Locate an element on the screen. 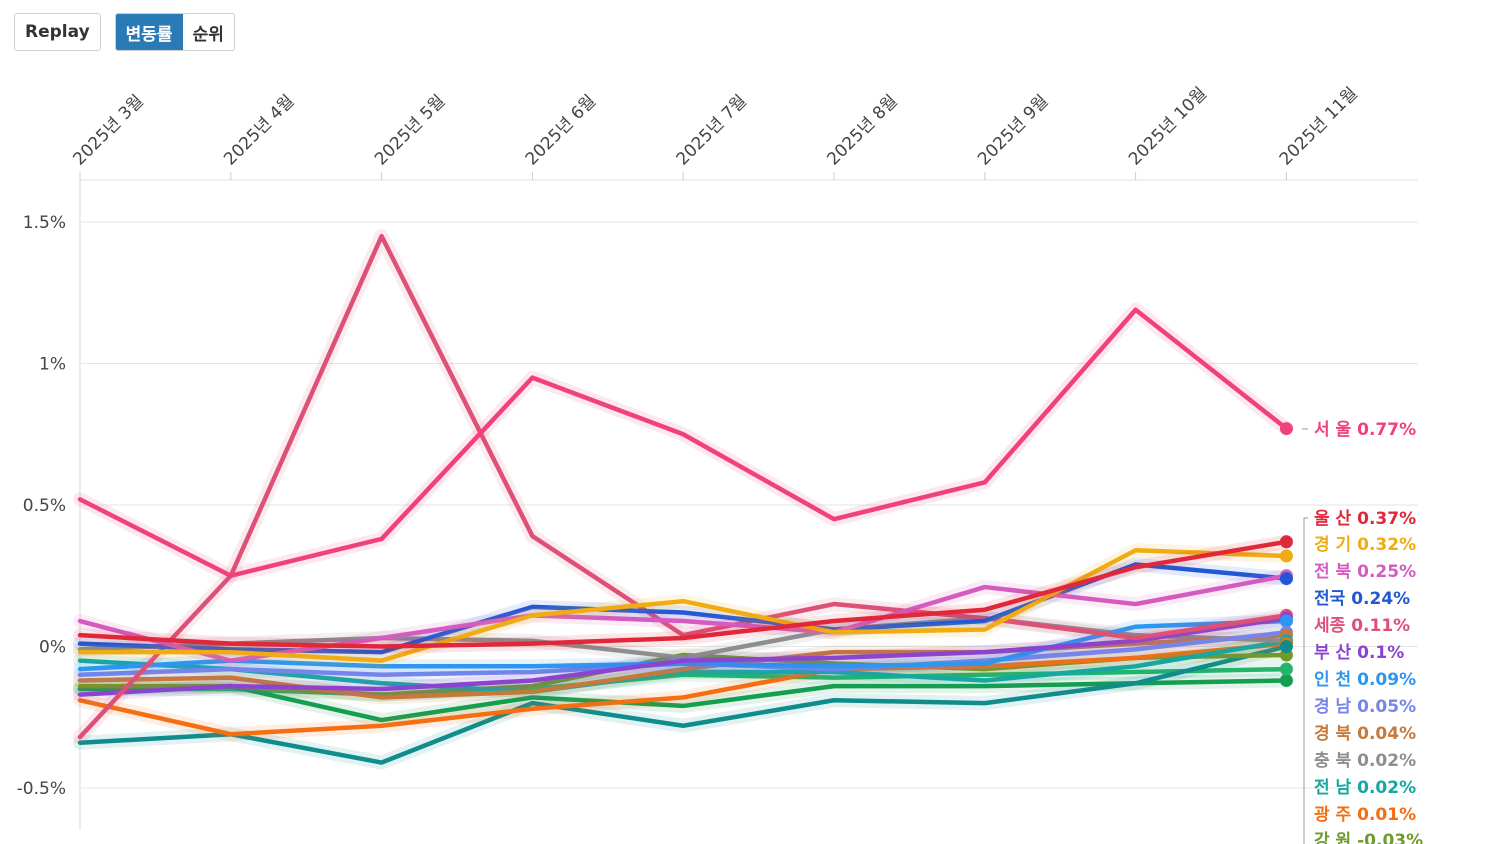 This screenshot has width=1500, height=844. end-label: 전 북 0.25% is located at coordinates (1365, 572).